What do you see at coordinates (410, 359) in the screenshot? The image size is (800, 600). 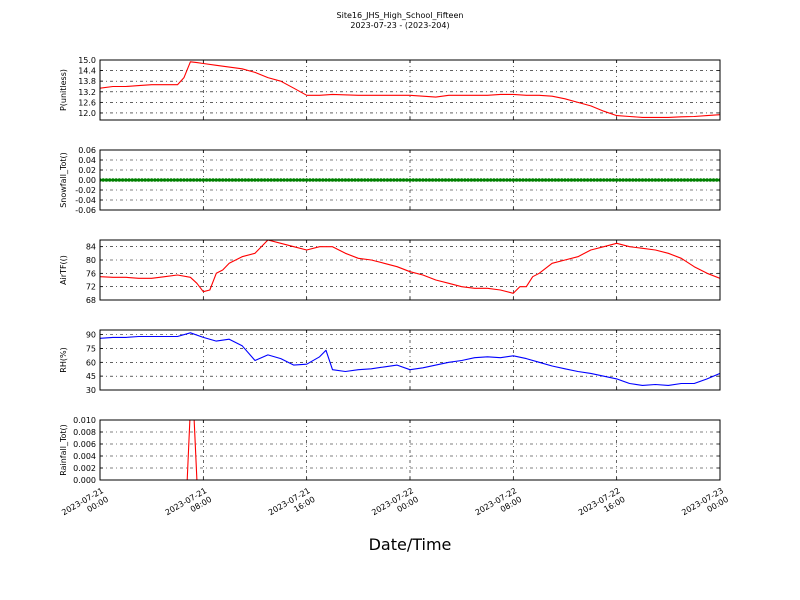 I see `series-group` at bounding box center [410, 359].